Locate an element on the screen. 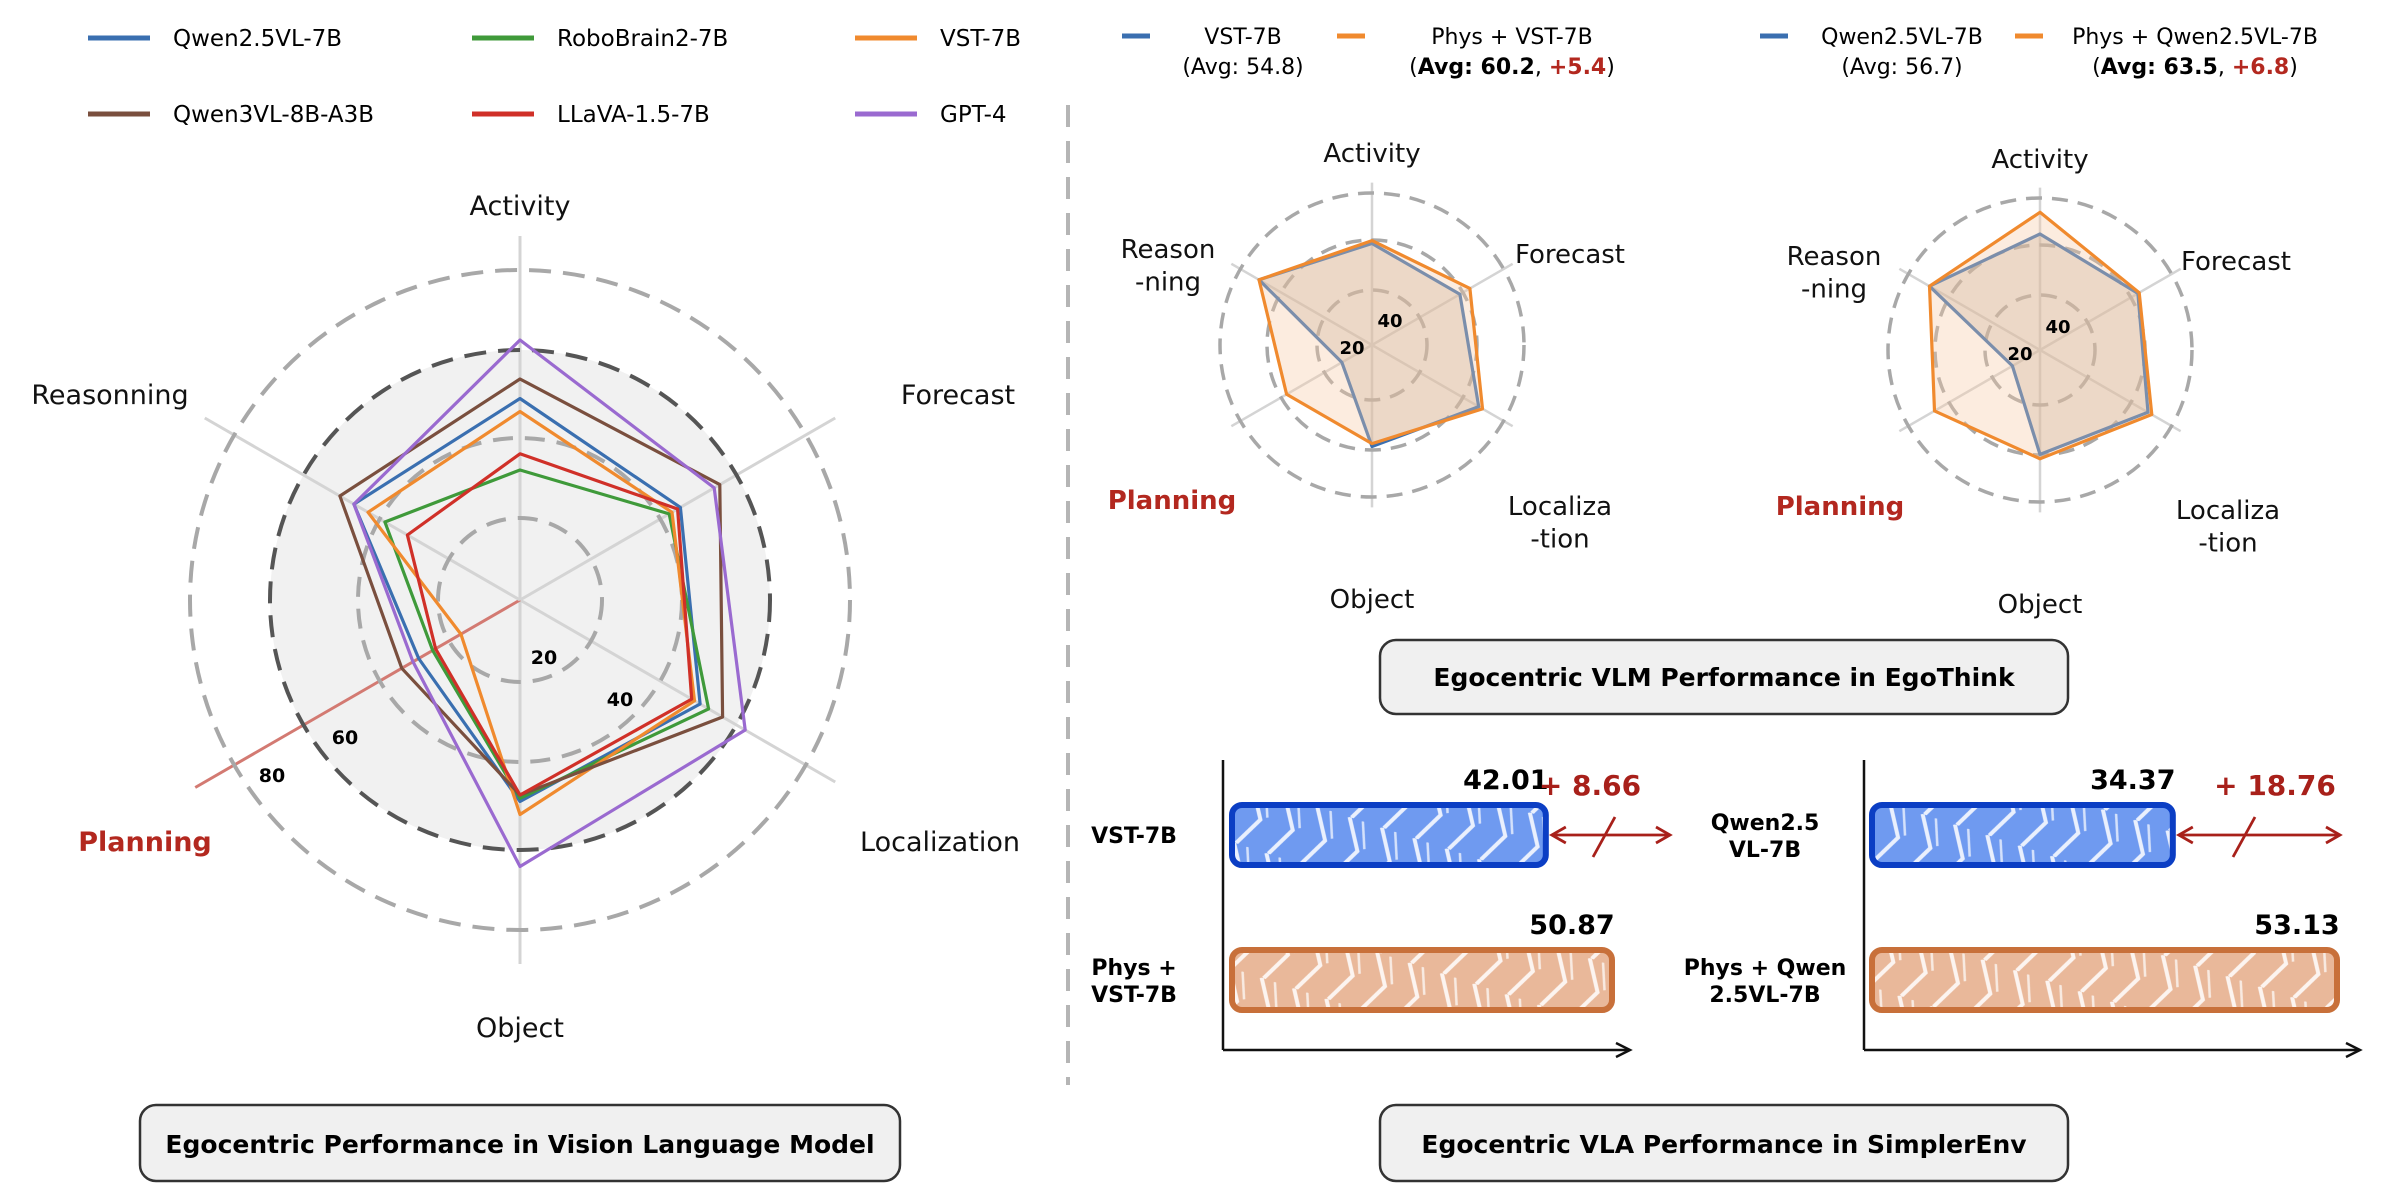 Image resolution: width=2390 pixels, height=1196 pixels. legend-avg-qwen-base: (Avg: 56.7) is located at coordinates (1901, 67).